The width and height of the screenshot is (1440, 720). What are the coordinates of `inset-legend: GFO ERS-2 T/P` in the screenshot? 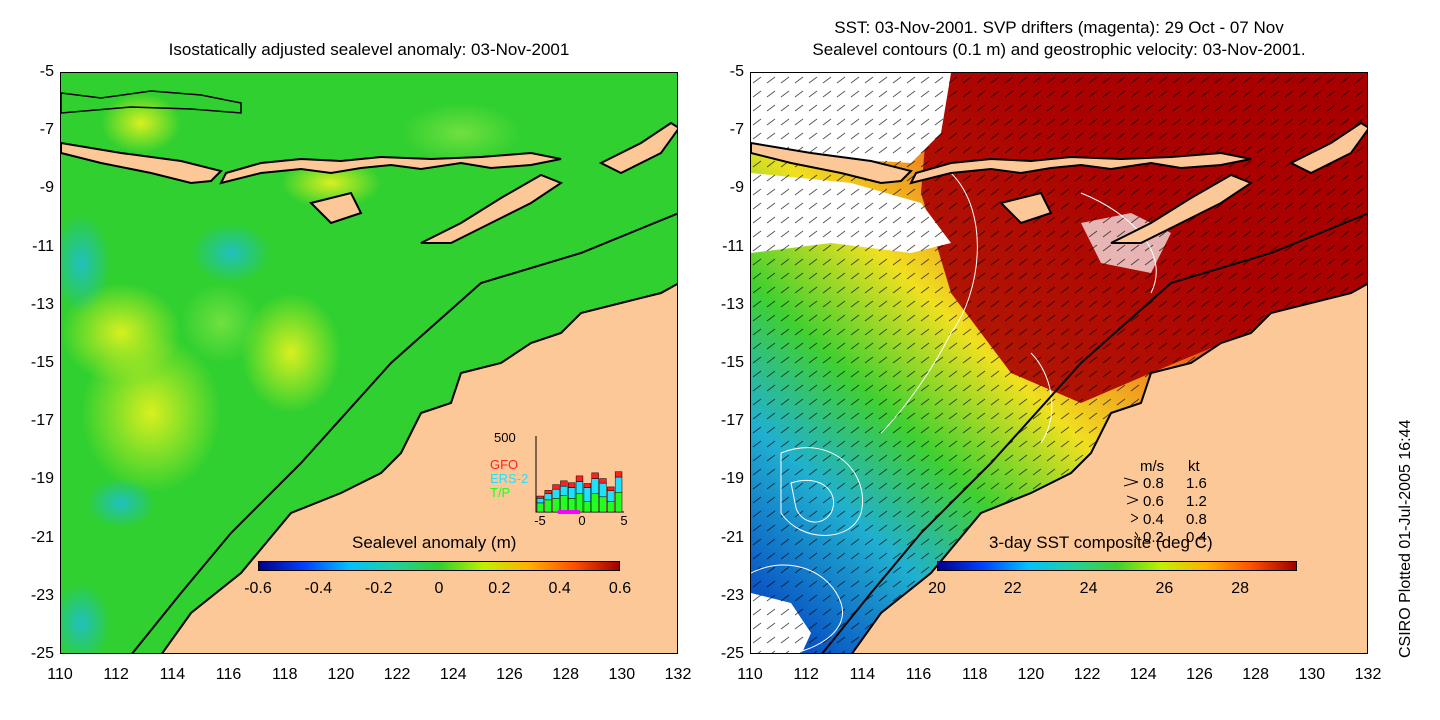 It's located at (509, 479).